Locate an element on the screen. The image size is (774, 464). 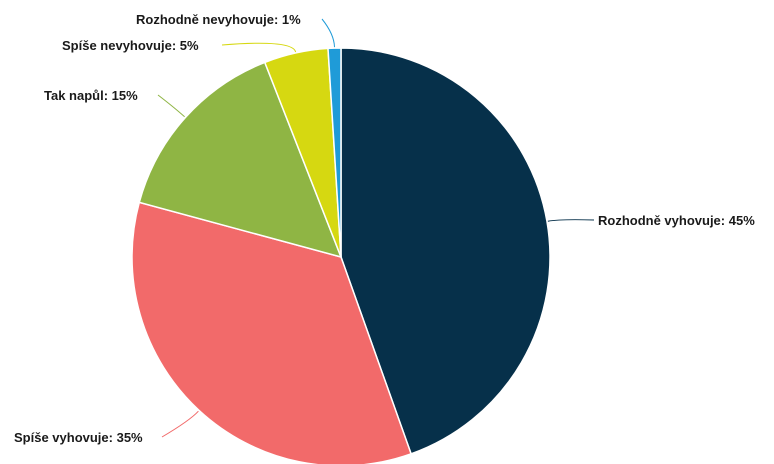
label-tak-napul: Tak napůl: 15% is located at coordinates (91, 95).